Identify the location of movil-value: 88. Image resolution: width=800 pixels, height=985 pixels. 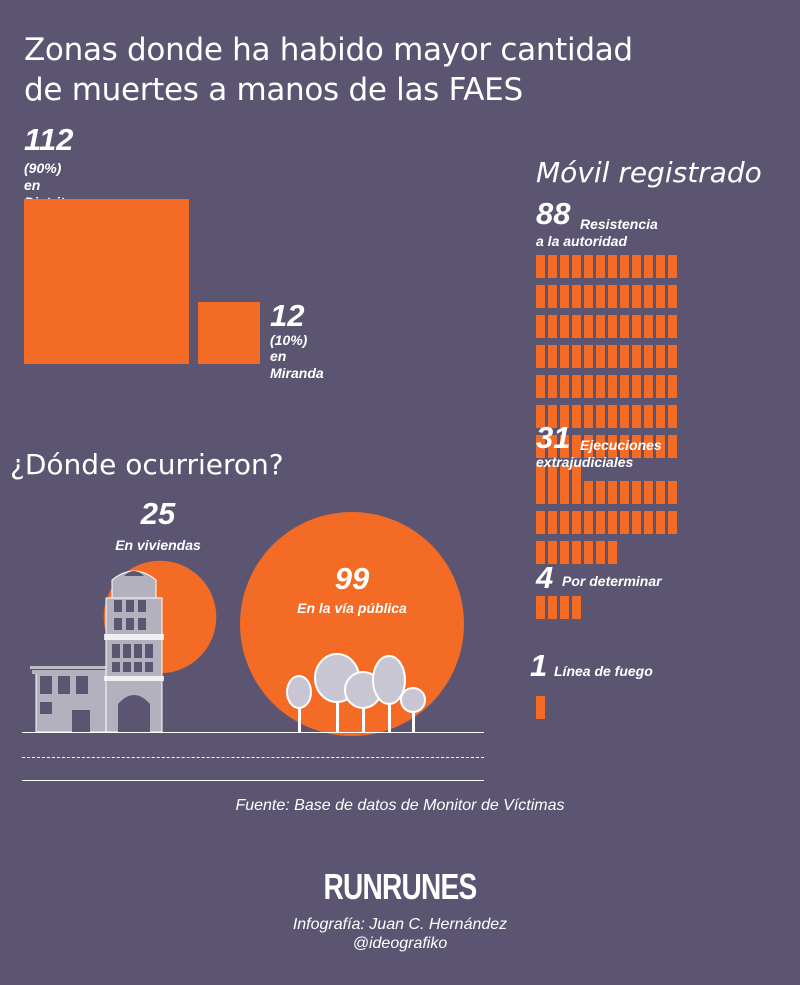
(553, 213).